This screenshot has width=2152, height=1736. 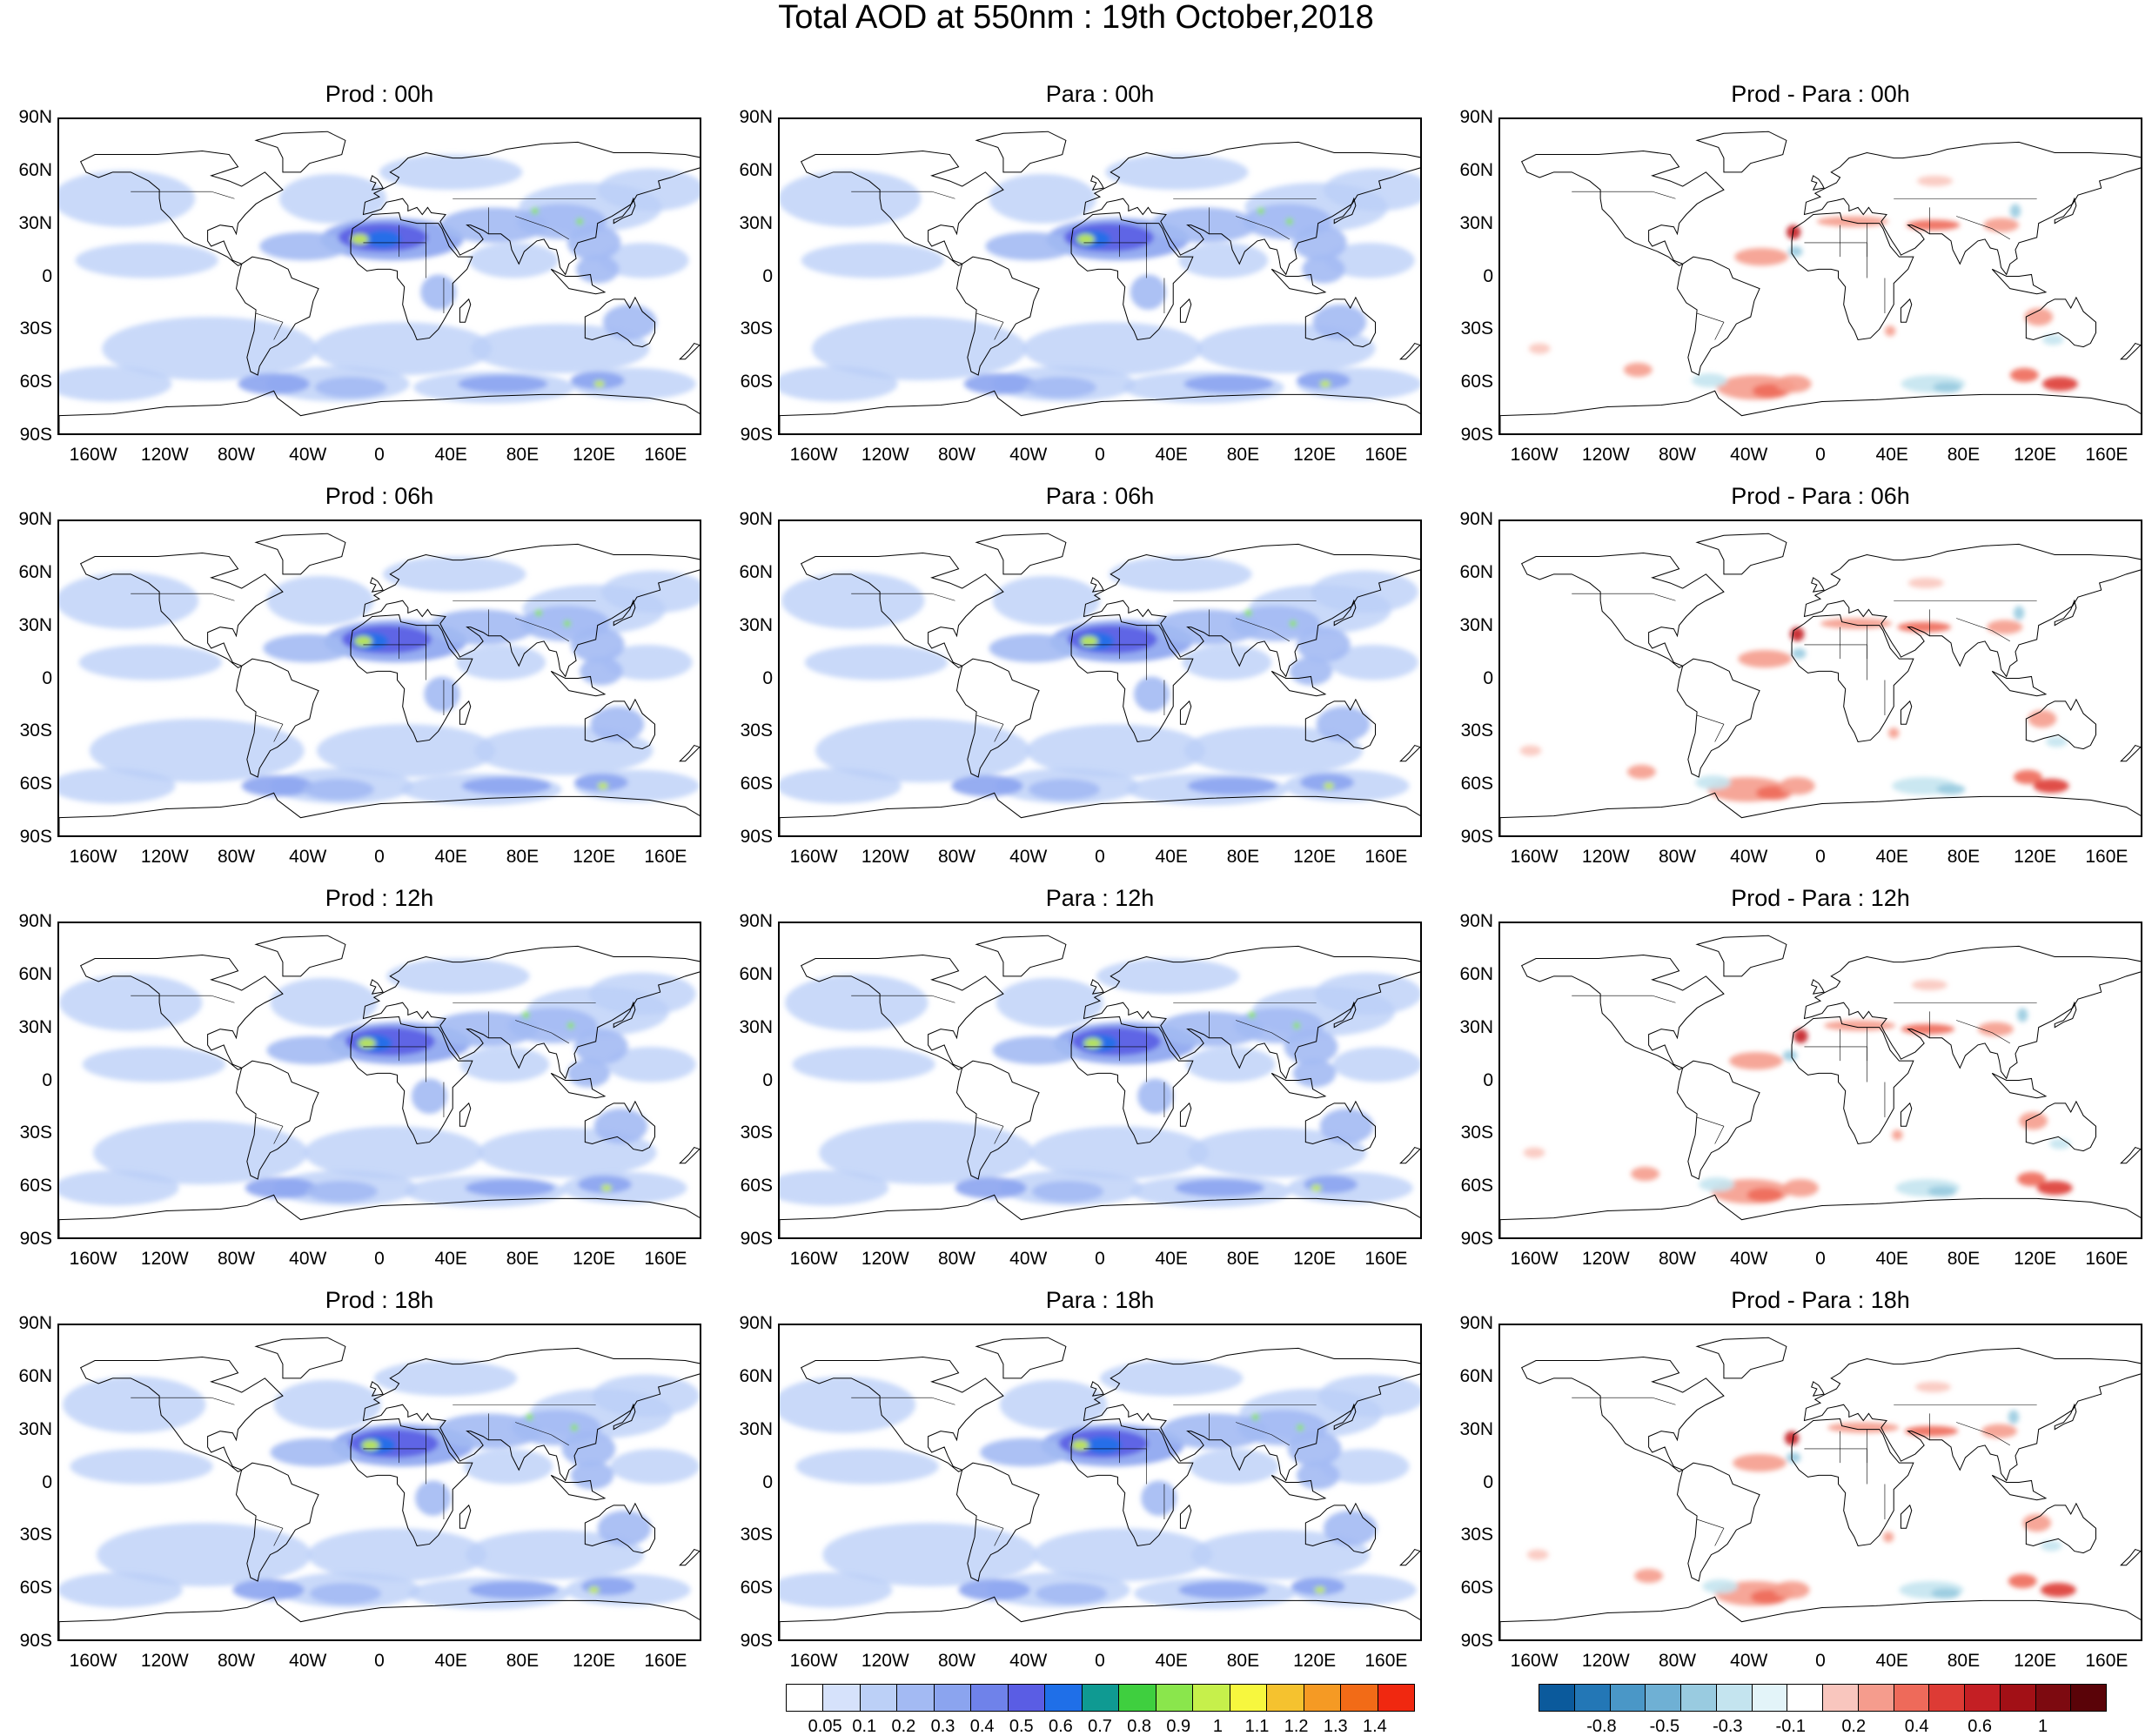 I want to click on colorbar-label: 0.2, so click(x=1854, y=1726).